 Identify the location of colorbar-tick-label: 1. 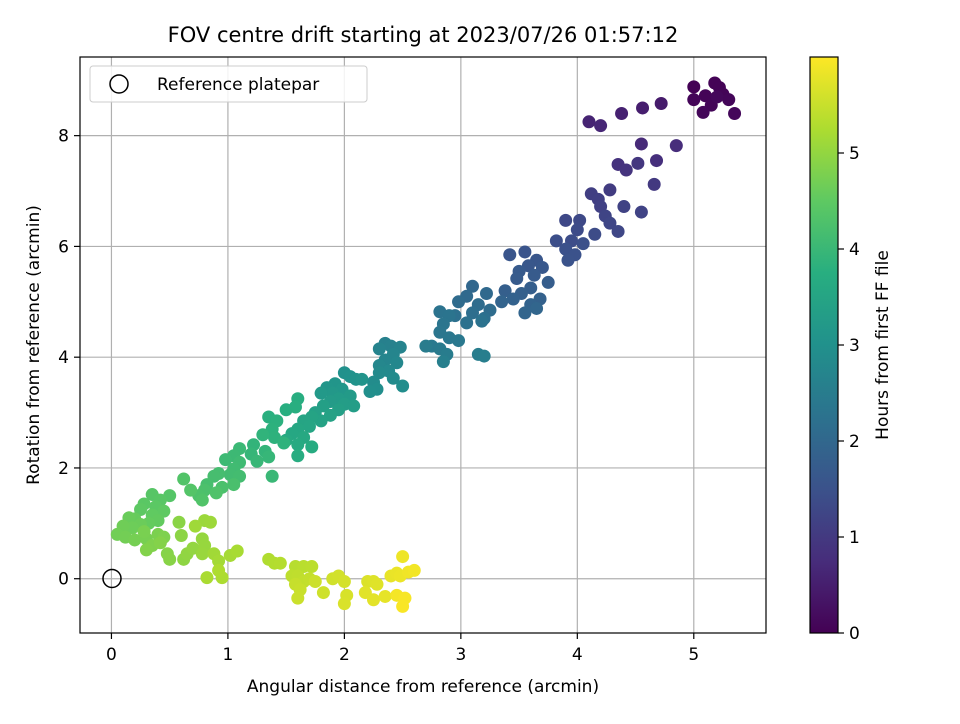
(854, 538).